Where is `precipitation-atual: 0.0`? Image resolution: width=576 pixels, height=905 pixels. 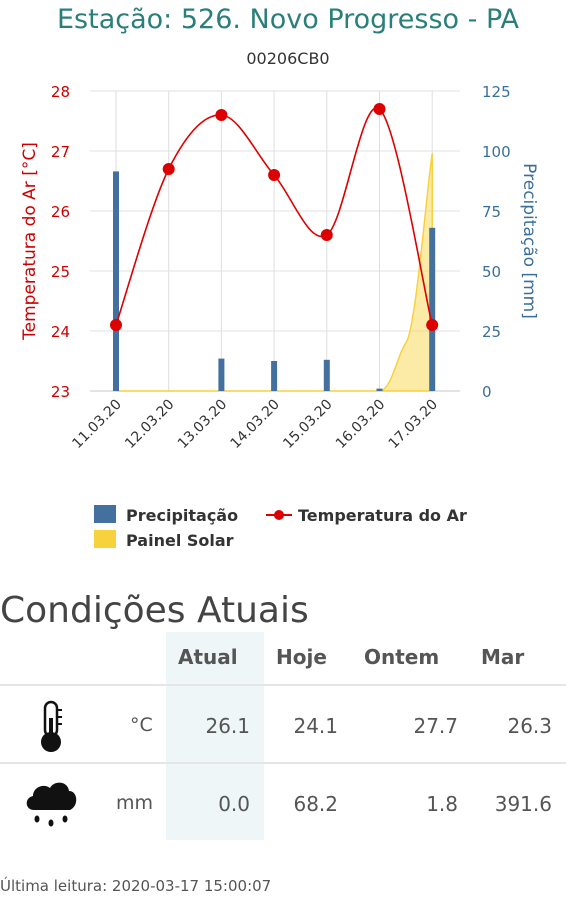
precipitation-atual: 0.0 is located at coordinates (234, 804).